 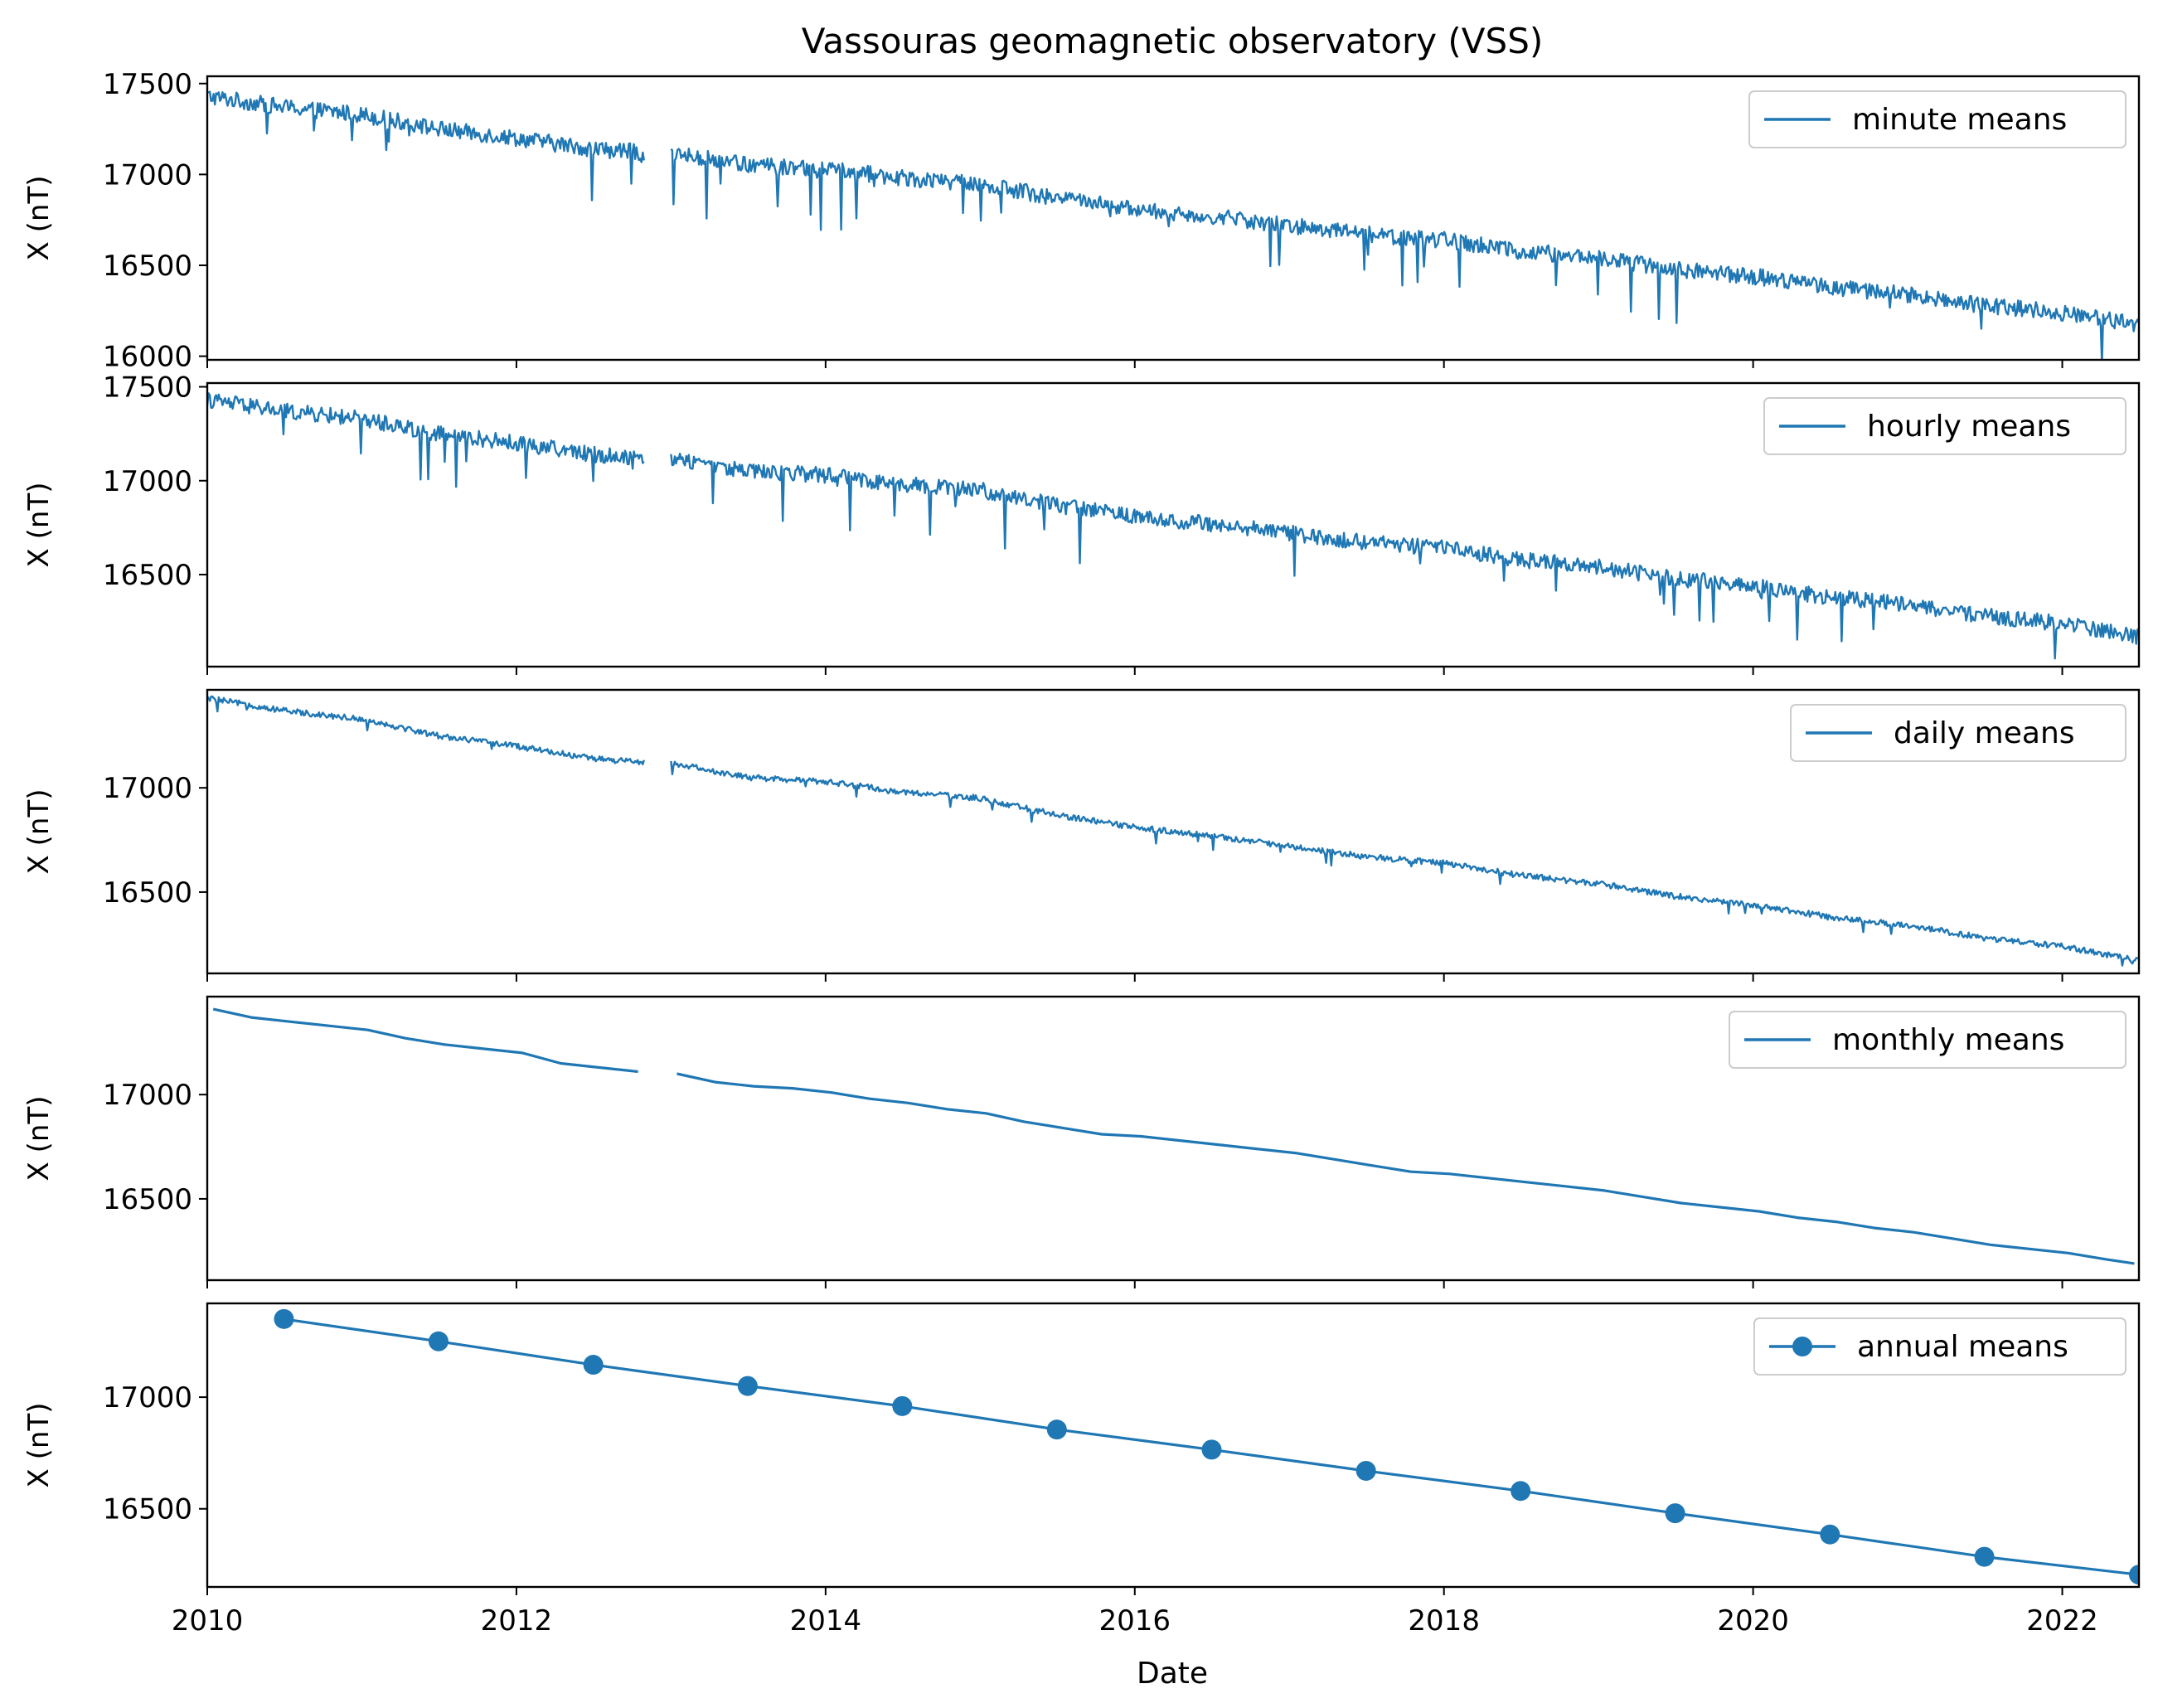 I want to click on legend: hourly means, so click(x=1944, y=426).